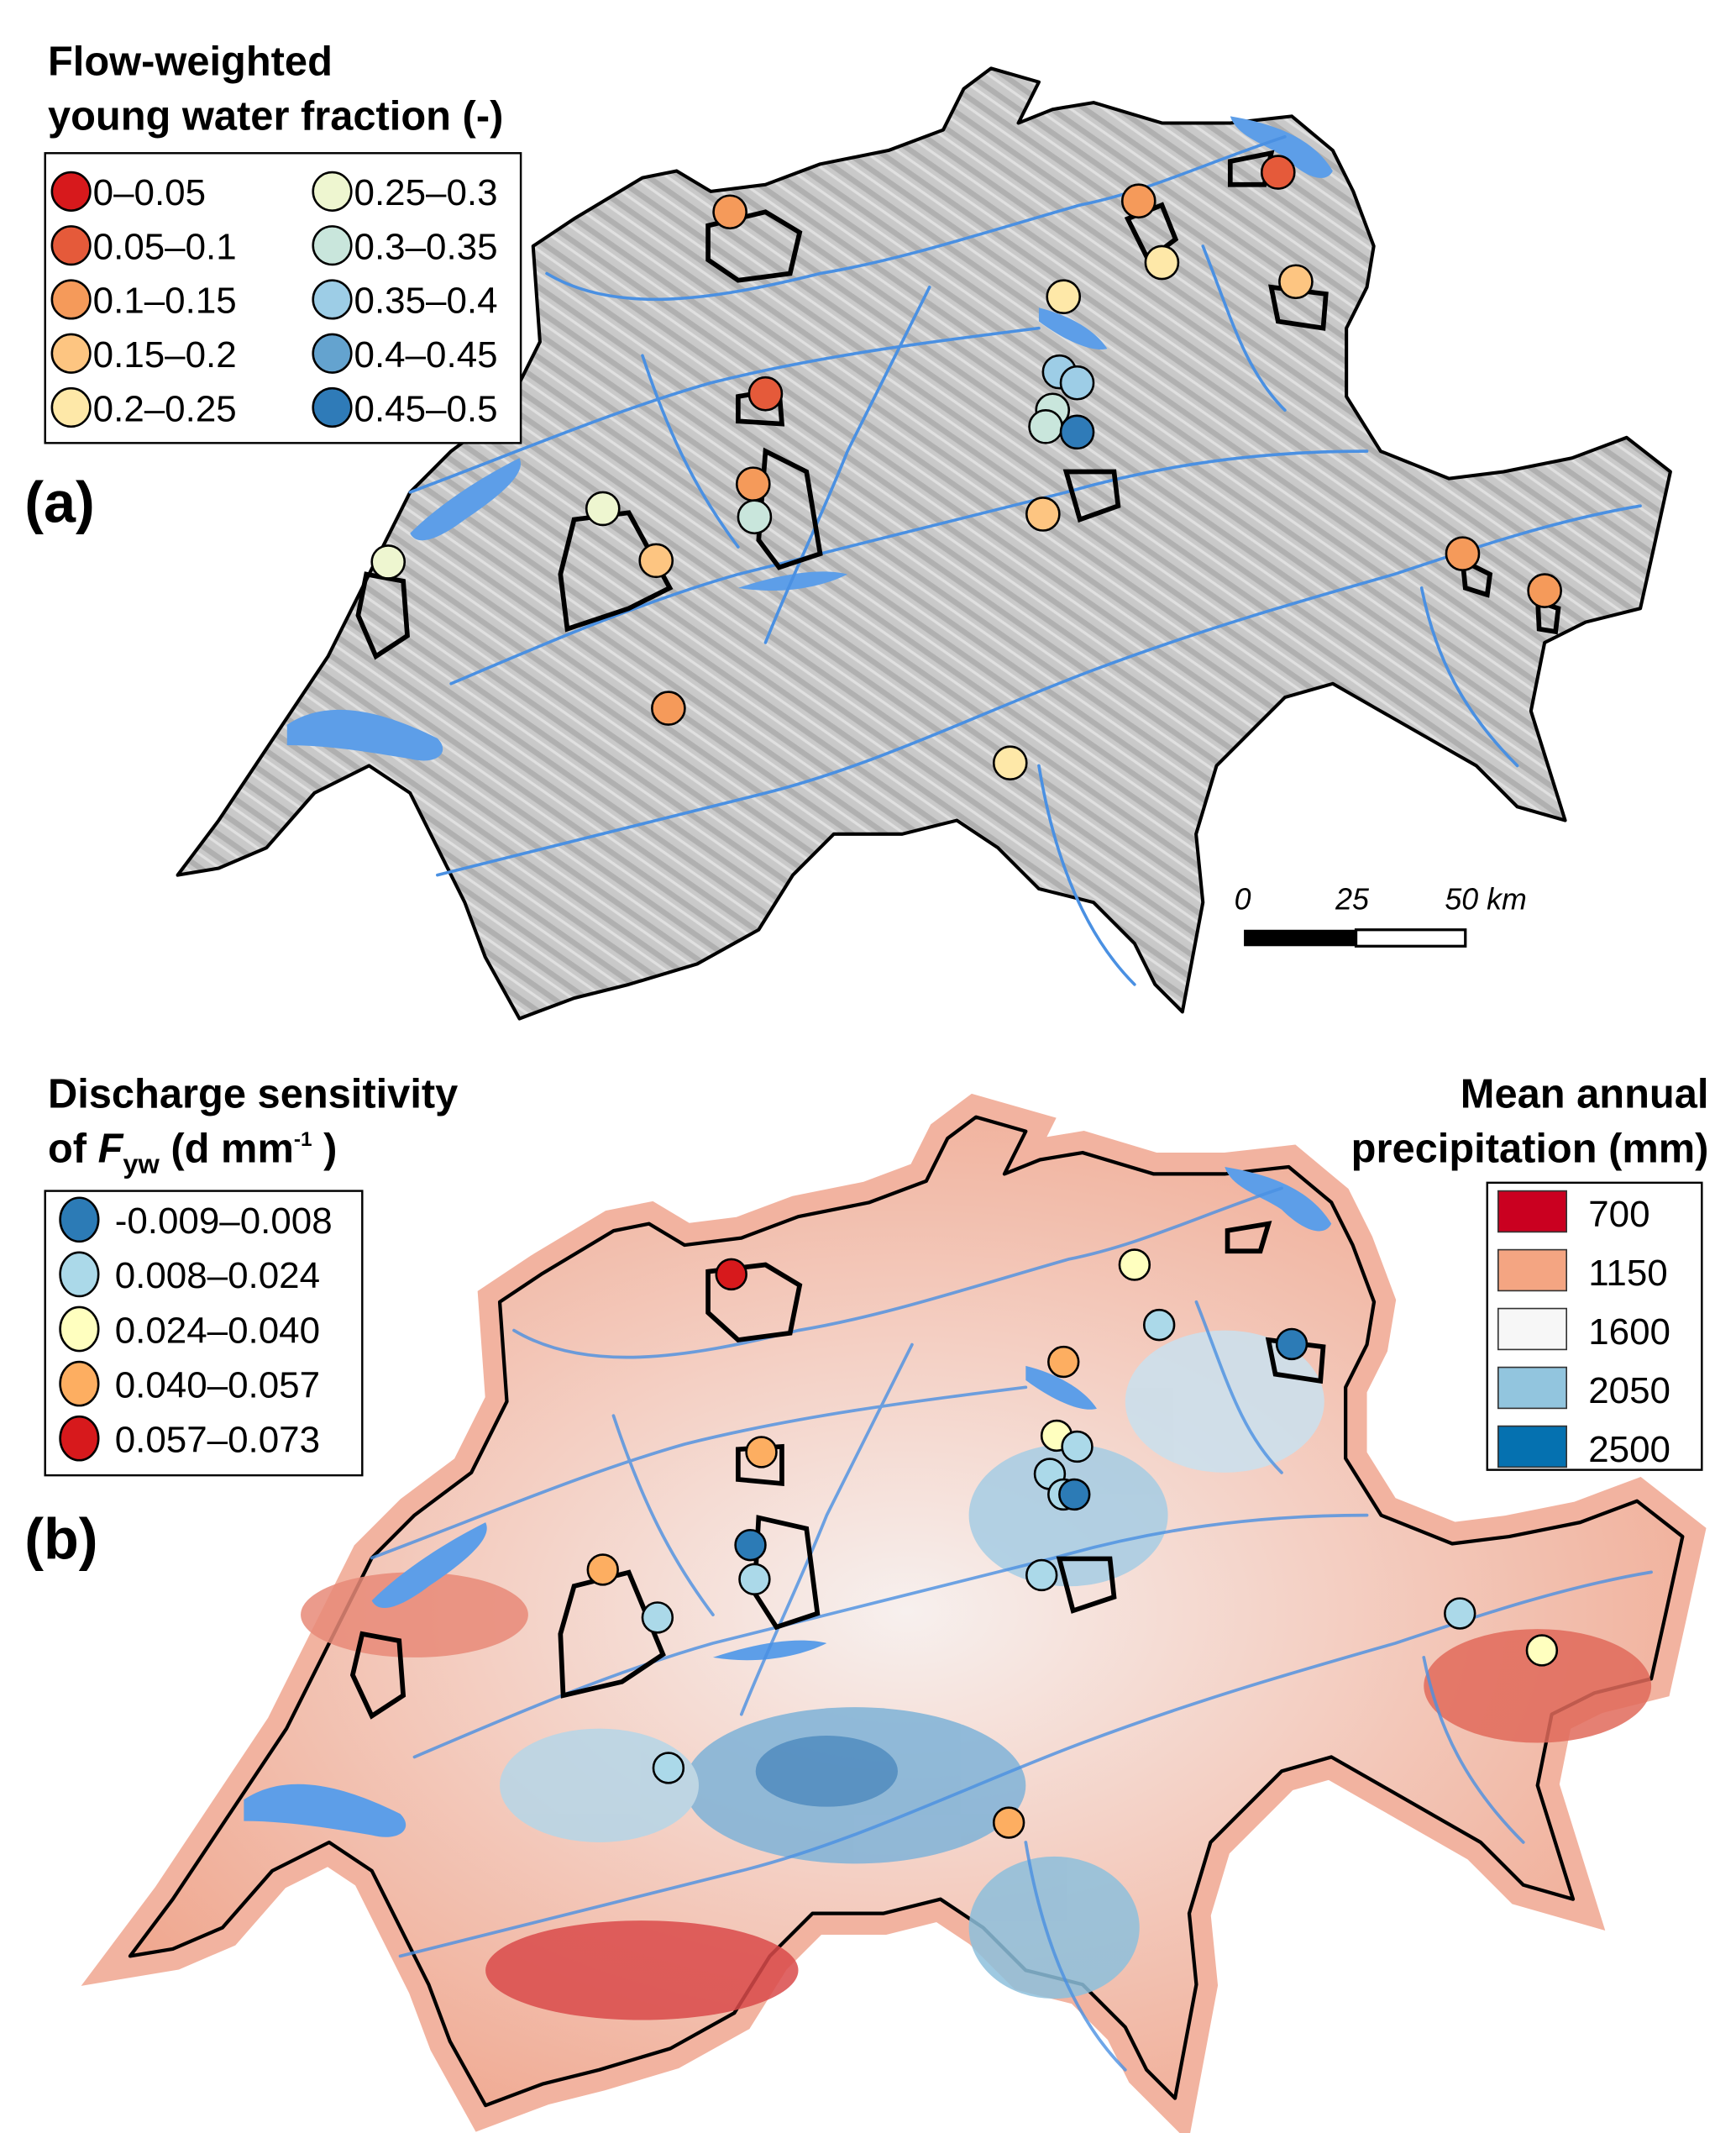 This screenshot has height=2133, width=1736. Describe the element at coordinates (426, 246) in the screenshot. I see `legend-a-label: 0.3–0.35` at that location.